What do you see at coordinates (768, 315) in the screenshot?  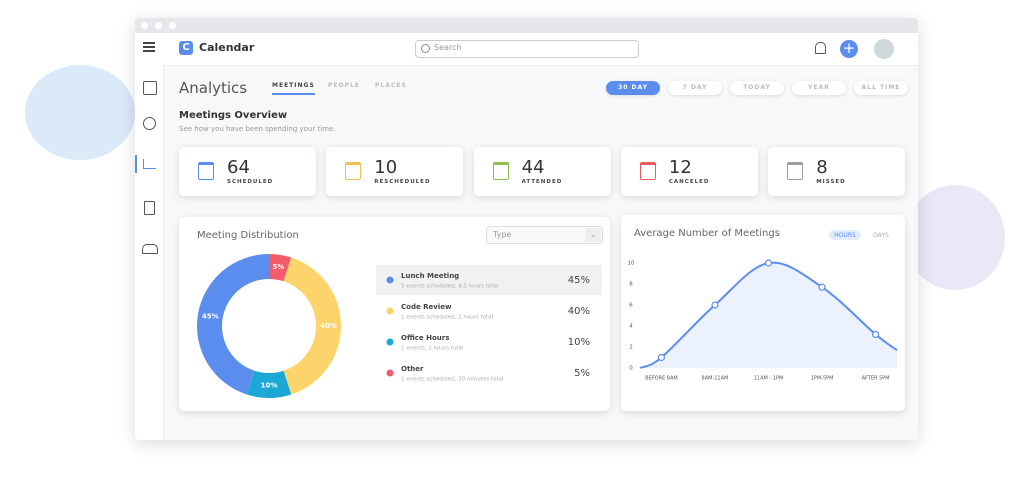 I see `area` at bounding box center [768, 315].